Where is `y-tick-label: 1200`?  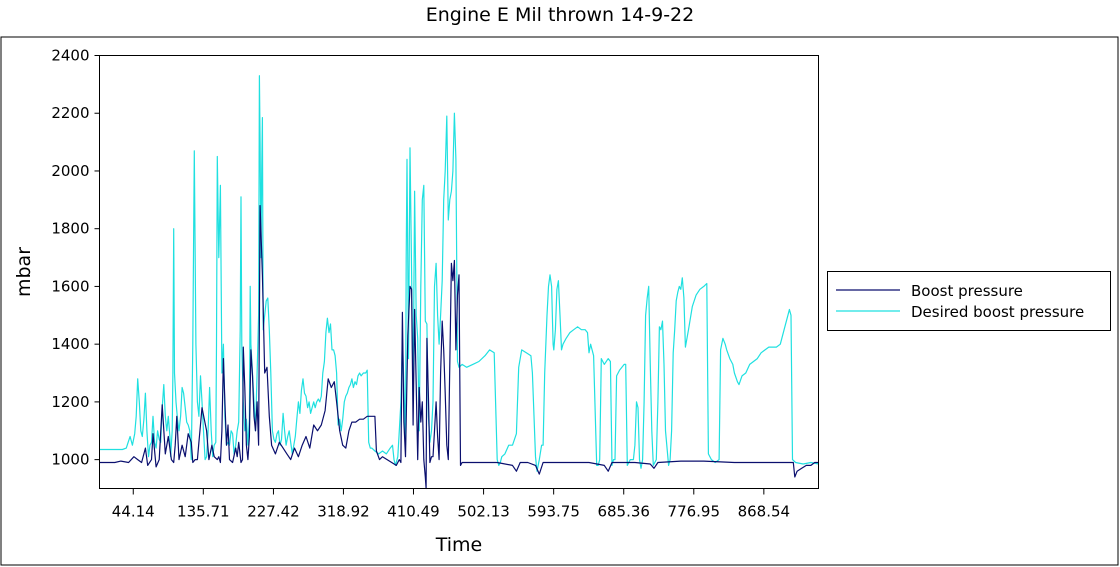 y-tick-label: 1200 is located at coordinates (70, 402).